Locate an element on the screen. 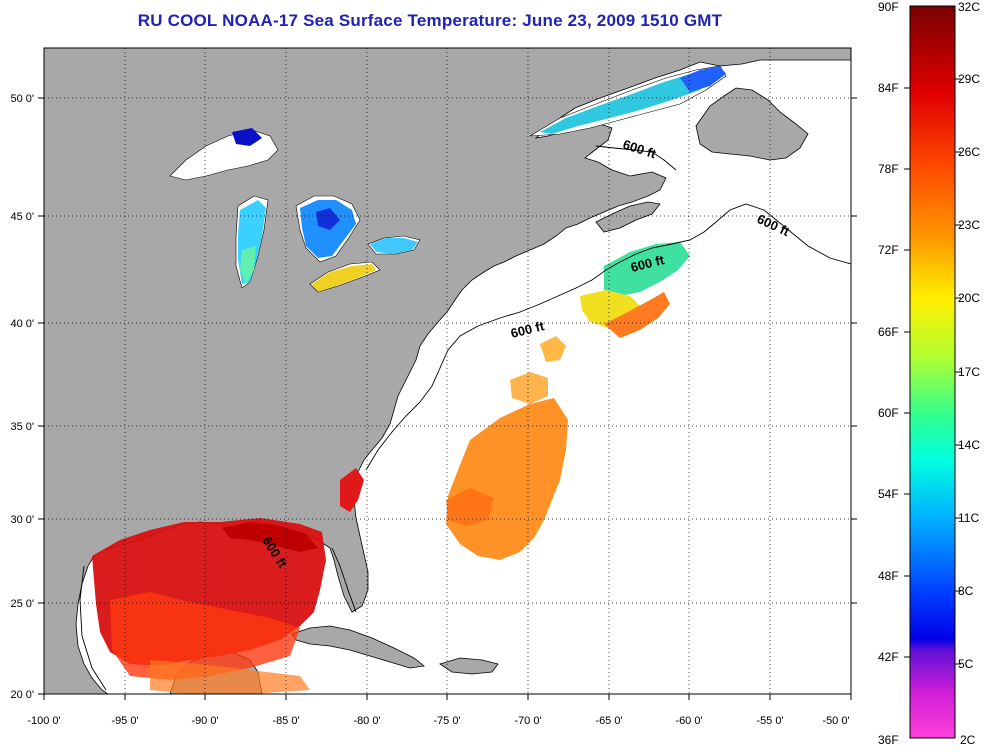 The image size is (984, 754). y-tick-label: 25 0' is located at coordinates (22, 604).